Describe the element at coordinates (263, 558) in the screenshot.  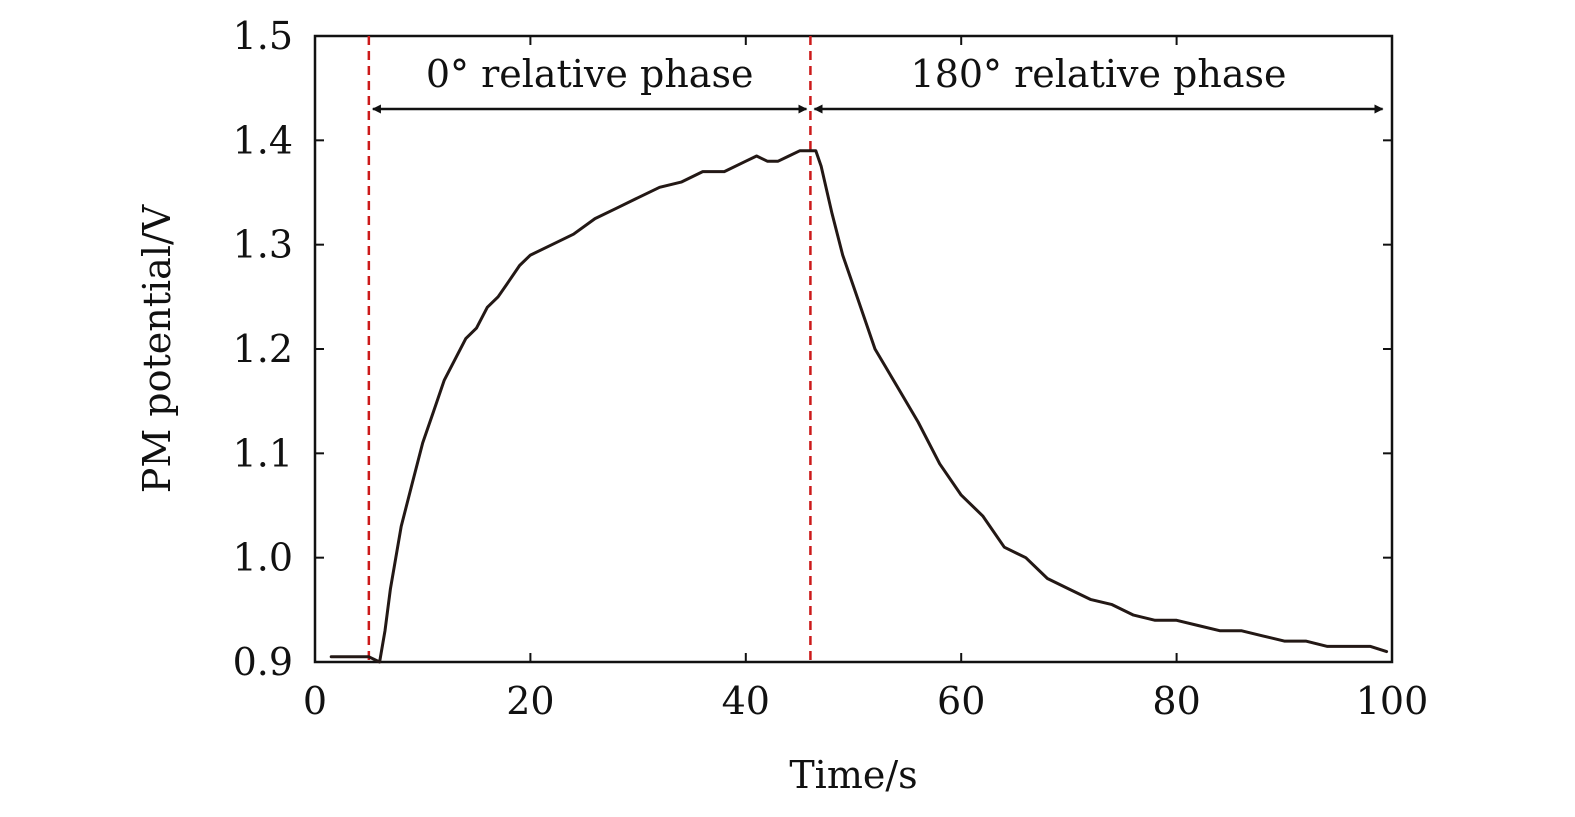
I see `y-tick-label: 1.0` at that location.